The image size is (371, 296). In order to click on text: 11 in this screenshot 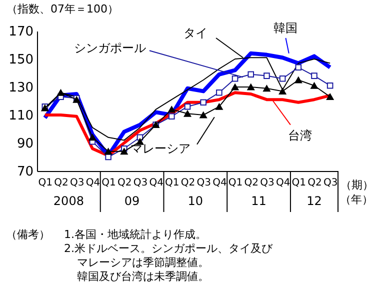, I will do `click(258, 201)`.